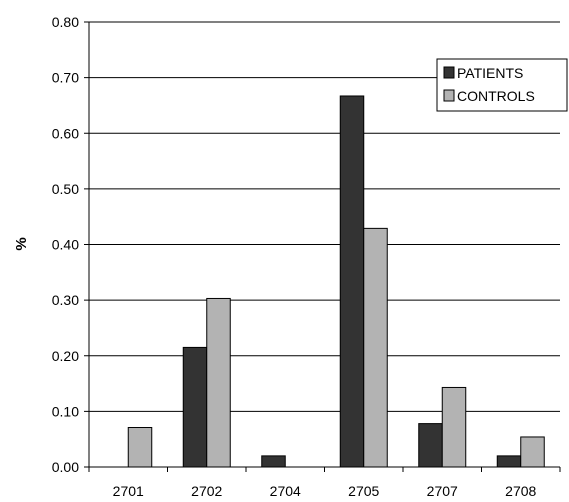 The width and height of the screenshot is (569, 502). Describe the element at coordinates (449, 72) in the screenshot. I see `legend-swatch-patients` at that location.